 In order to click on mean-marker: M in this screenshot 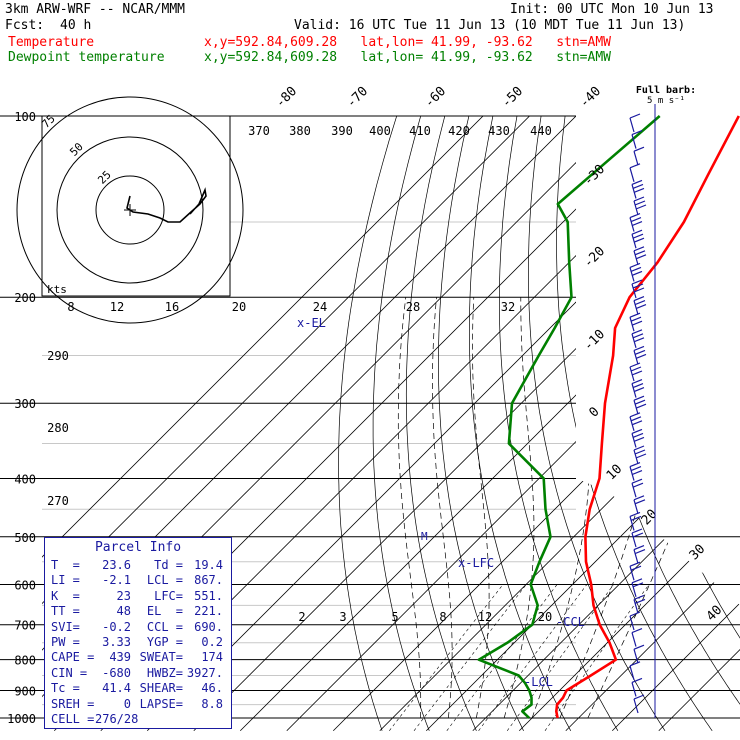, I will do `click(424, 536)`.